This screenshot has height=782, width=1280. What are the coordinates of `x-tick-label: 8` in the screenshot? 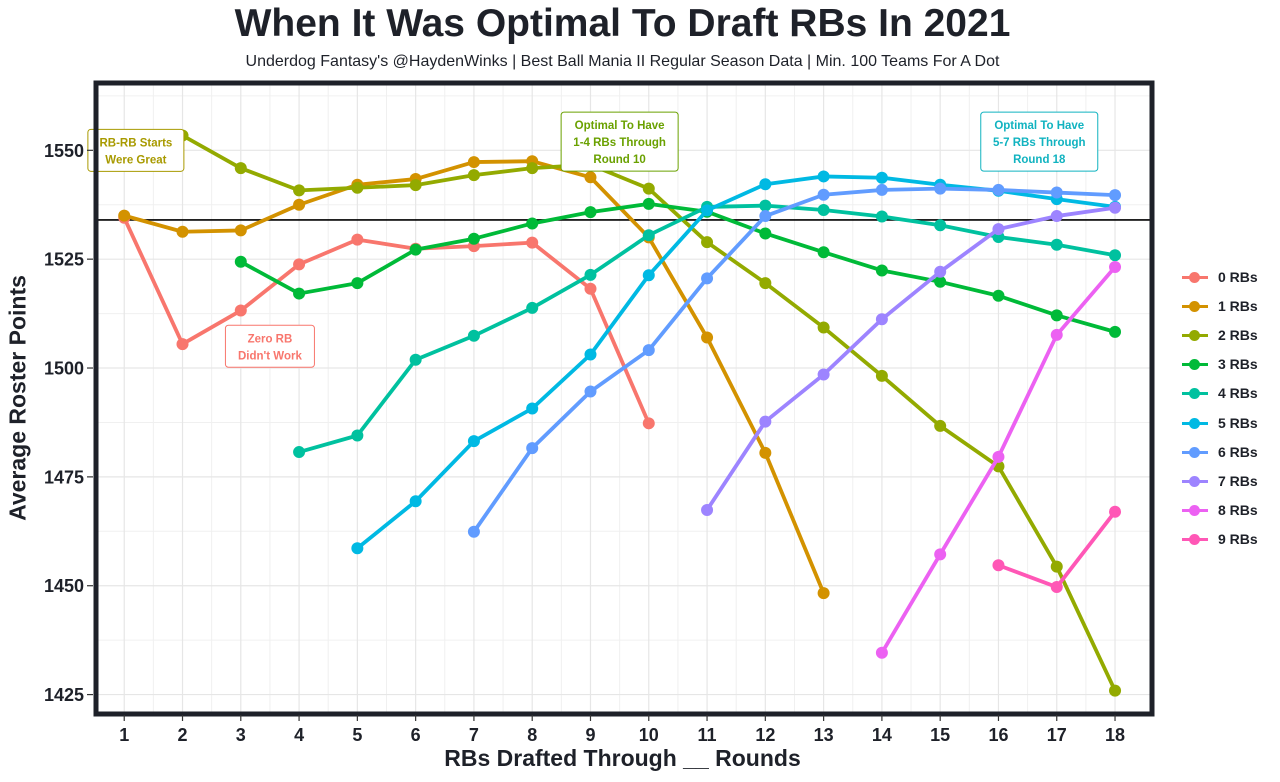 It's located at (532, 735).